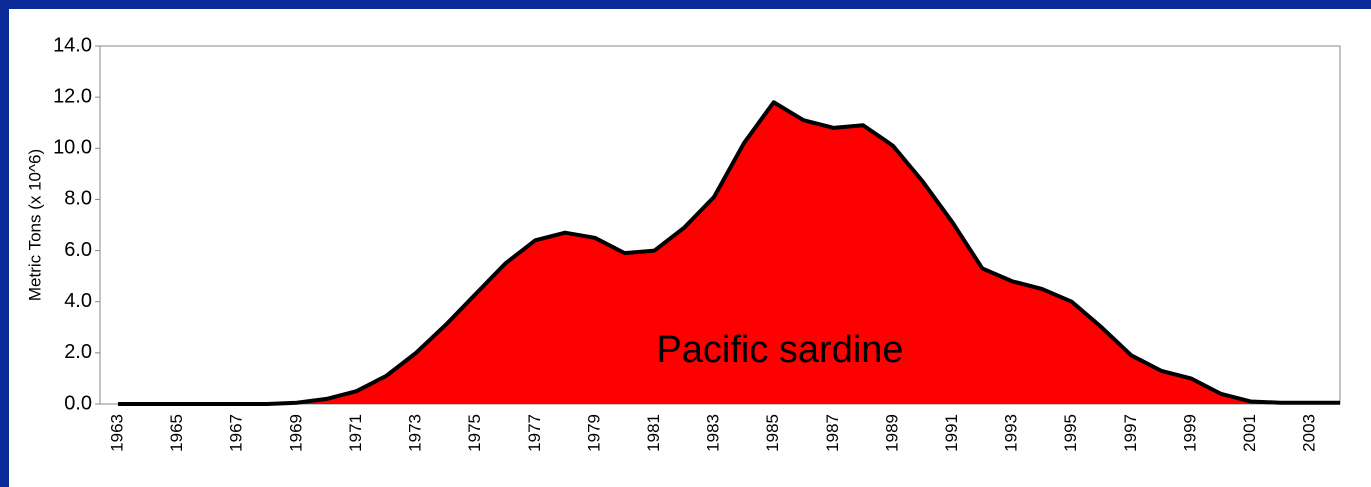 The height and width of the screenshot is (487, 1371). I want to click on y-tick-label: 8.0, so click(78, 199).